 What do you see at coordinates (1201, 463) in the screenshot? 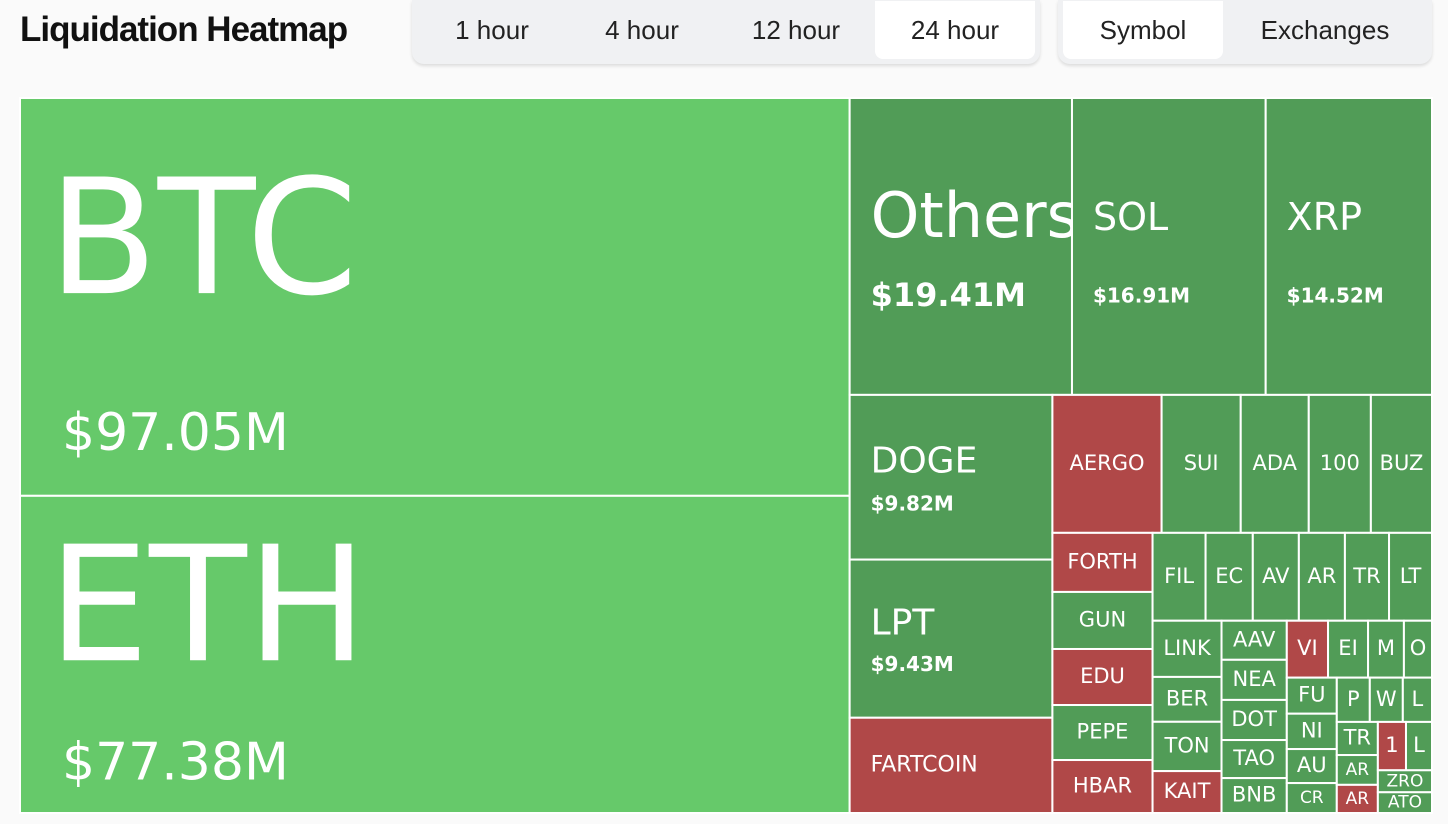
I see `tile-label: SUI` at bounding box center [1201, 463].